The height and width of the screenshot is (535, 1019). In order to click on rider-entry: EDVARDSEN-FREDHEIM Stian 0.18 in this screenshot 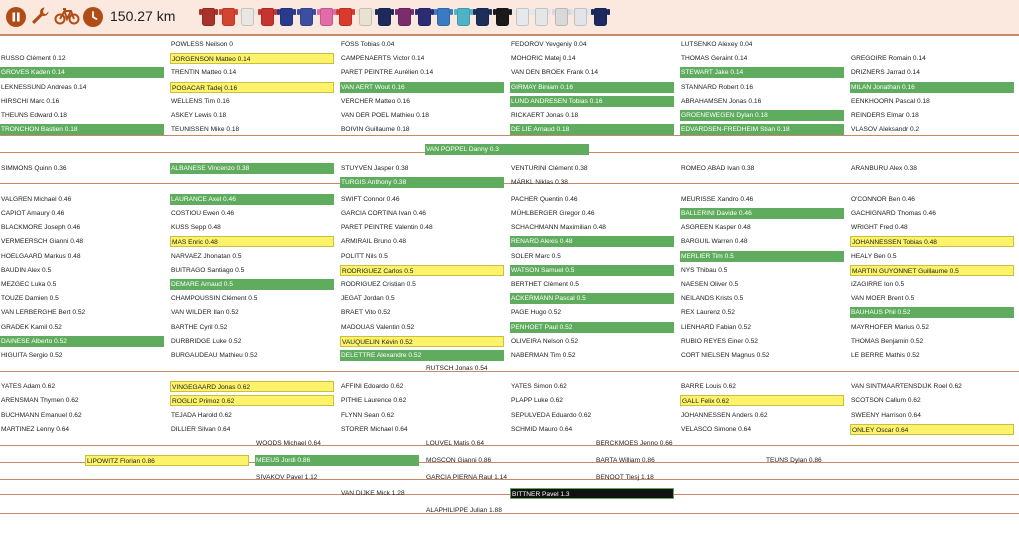, I will do `click(762, 130)`.